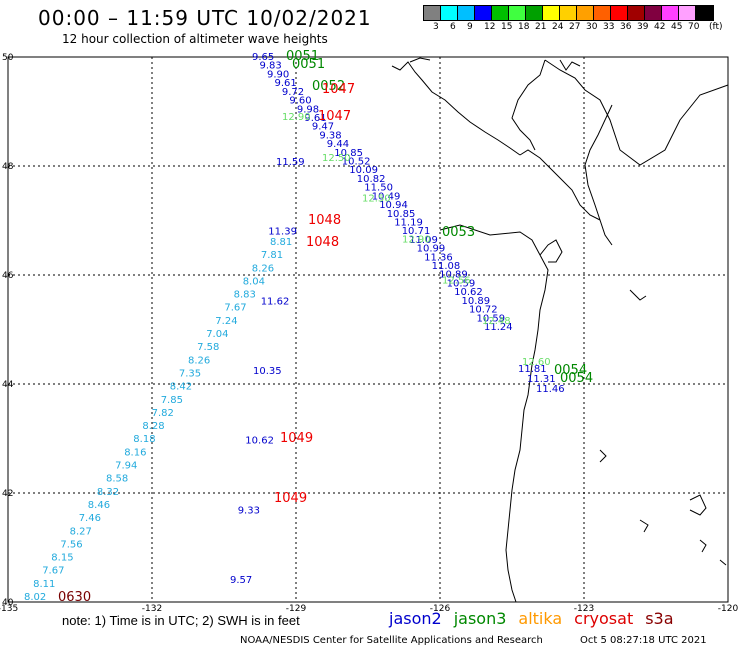 The height and width of the screenshot is (650, 740). I want to click on swh-value-cryosat: 7.58, so click(208, 347).